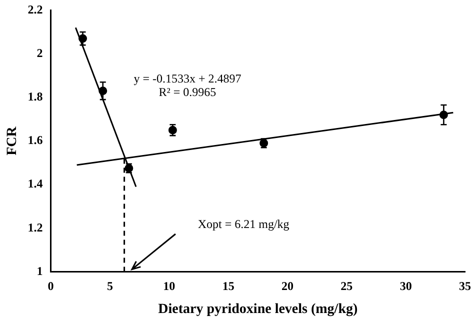 The image size is (474, 322). I want to click on x-tick-label: 25, so click(346, 286).